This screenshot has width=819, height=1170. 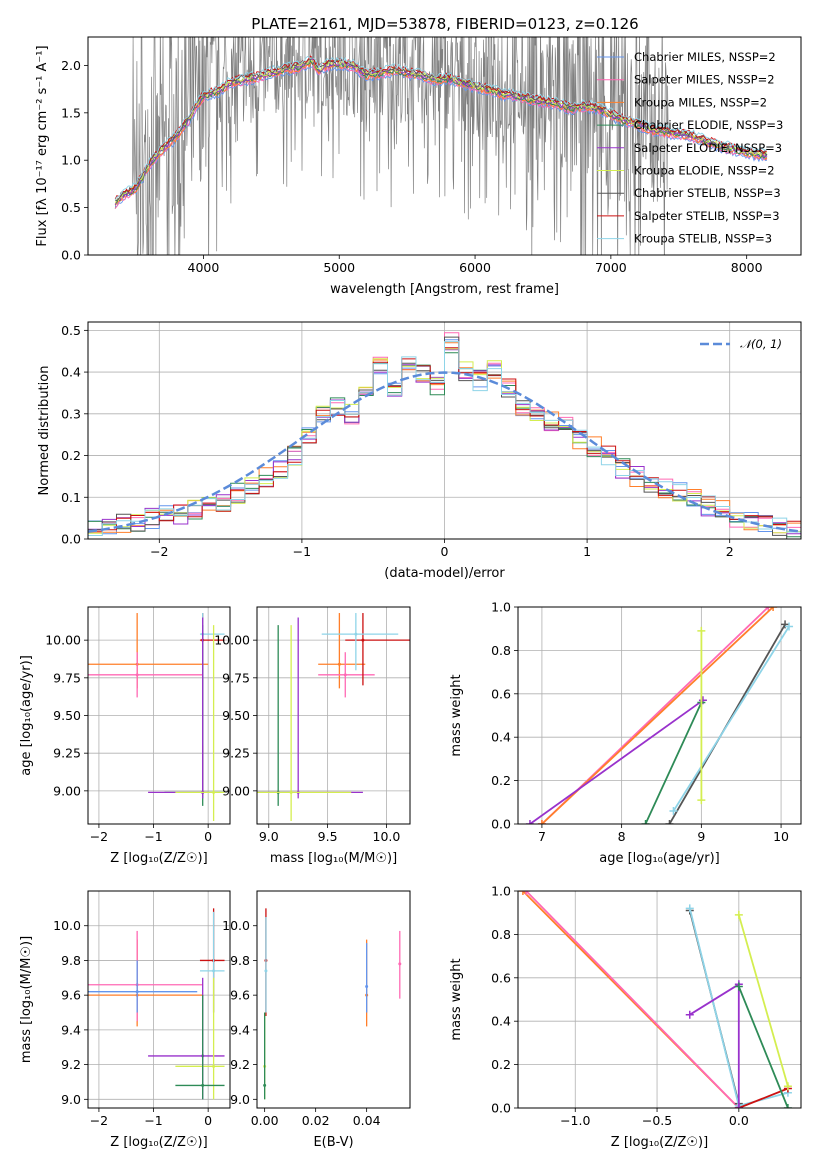 I want to click on ticks: 7 8 9 10 0.0 0.2 0.4 0.6 0.8 1.0, so click(x=640, y=722).